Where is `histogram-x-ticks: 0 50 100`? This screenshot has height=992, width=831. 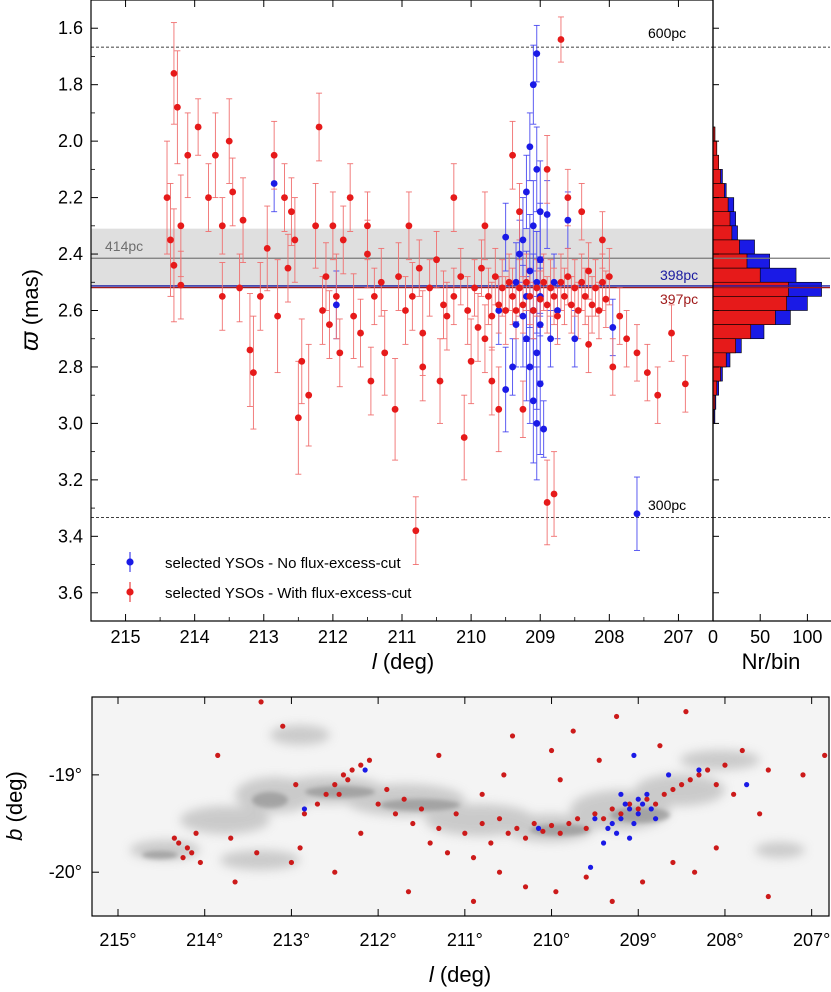 histogram-x-ticks: 0 50 100 is located at coordinates (765, 630).